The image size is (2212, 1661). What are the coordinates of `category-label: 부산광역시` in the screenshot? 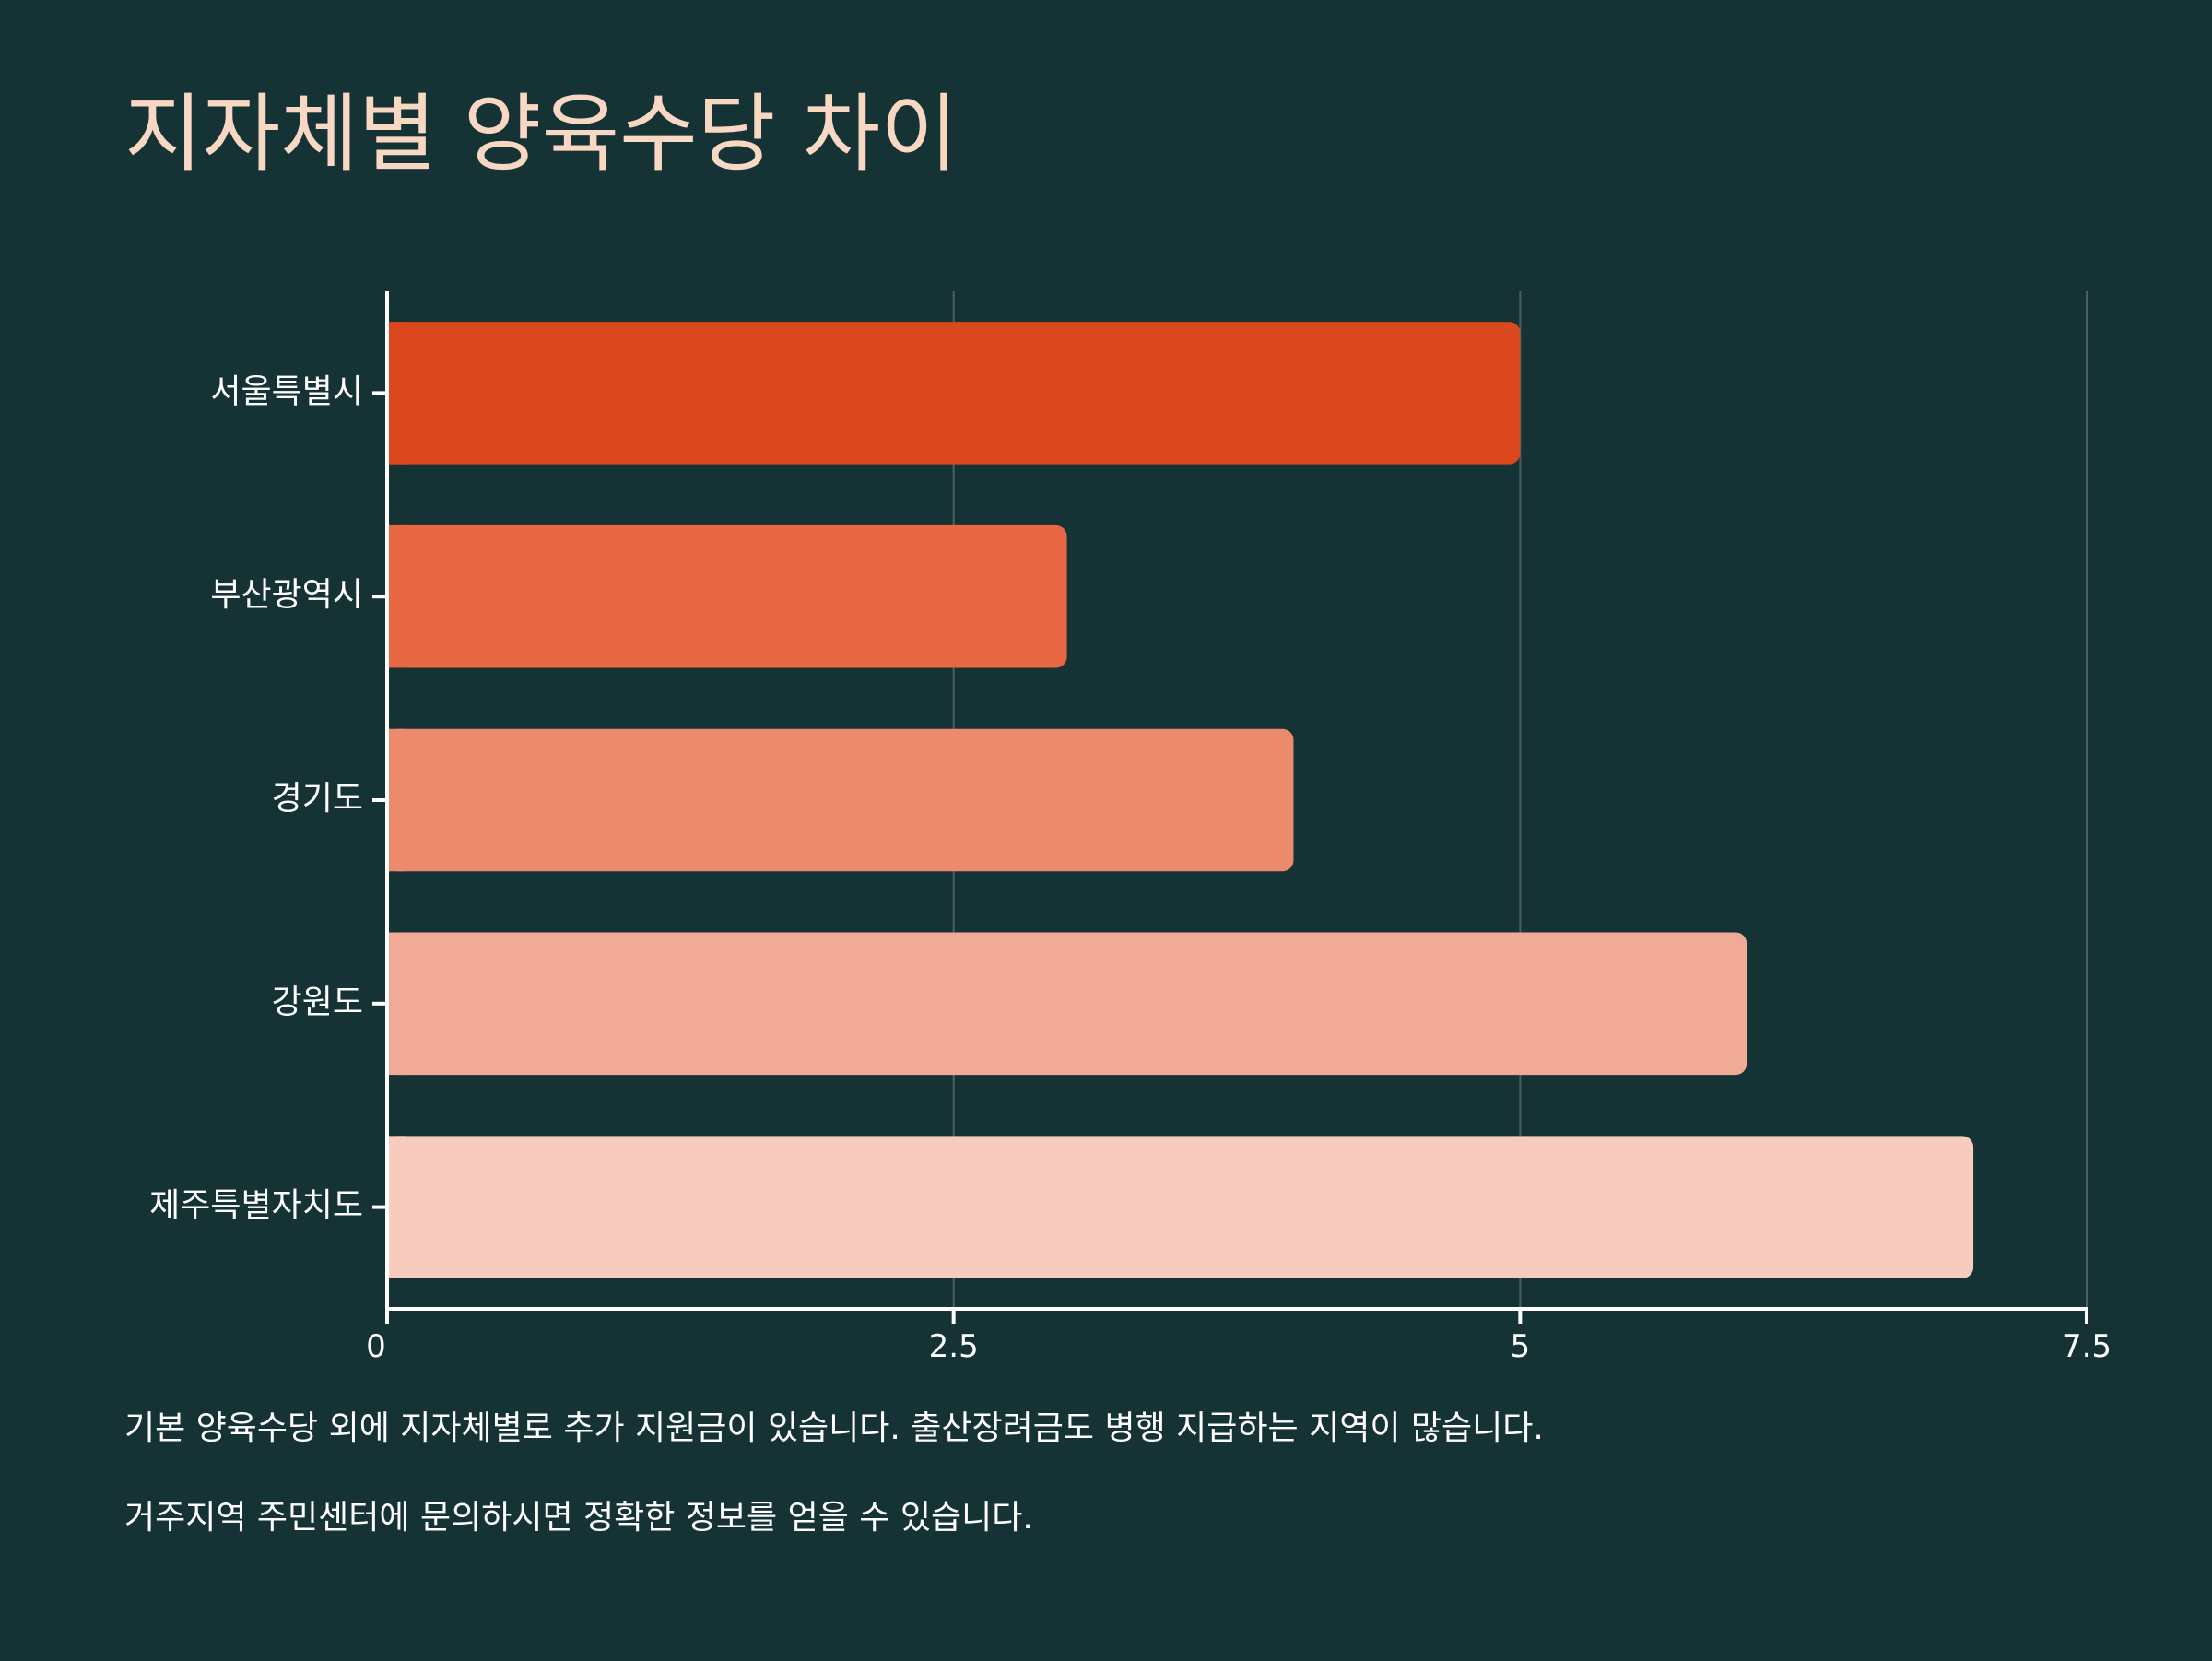 It's located at (286, 595).